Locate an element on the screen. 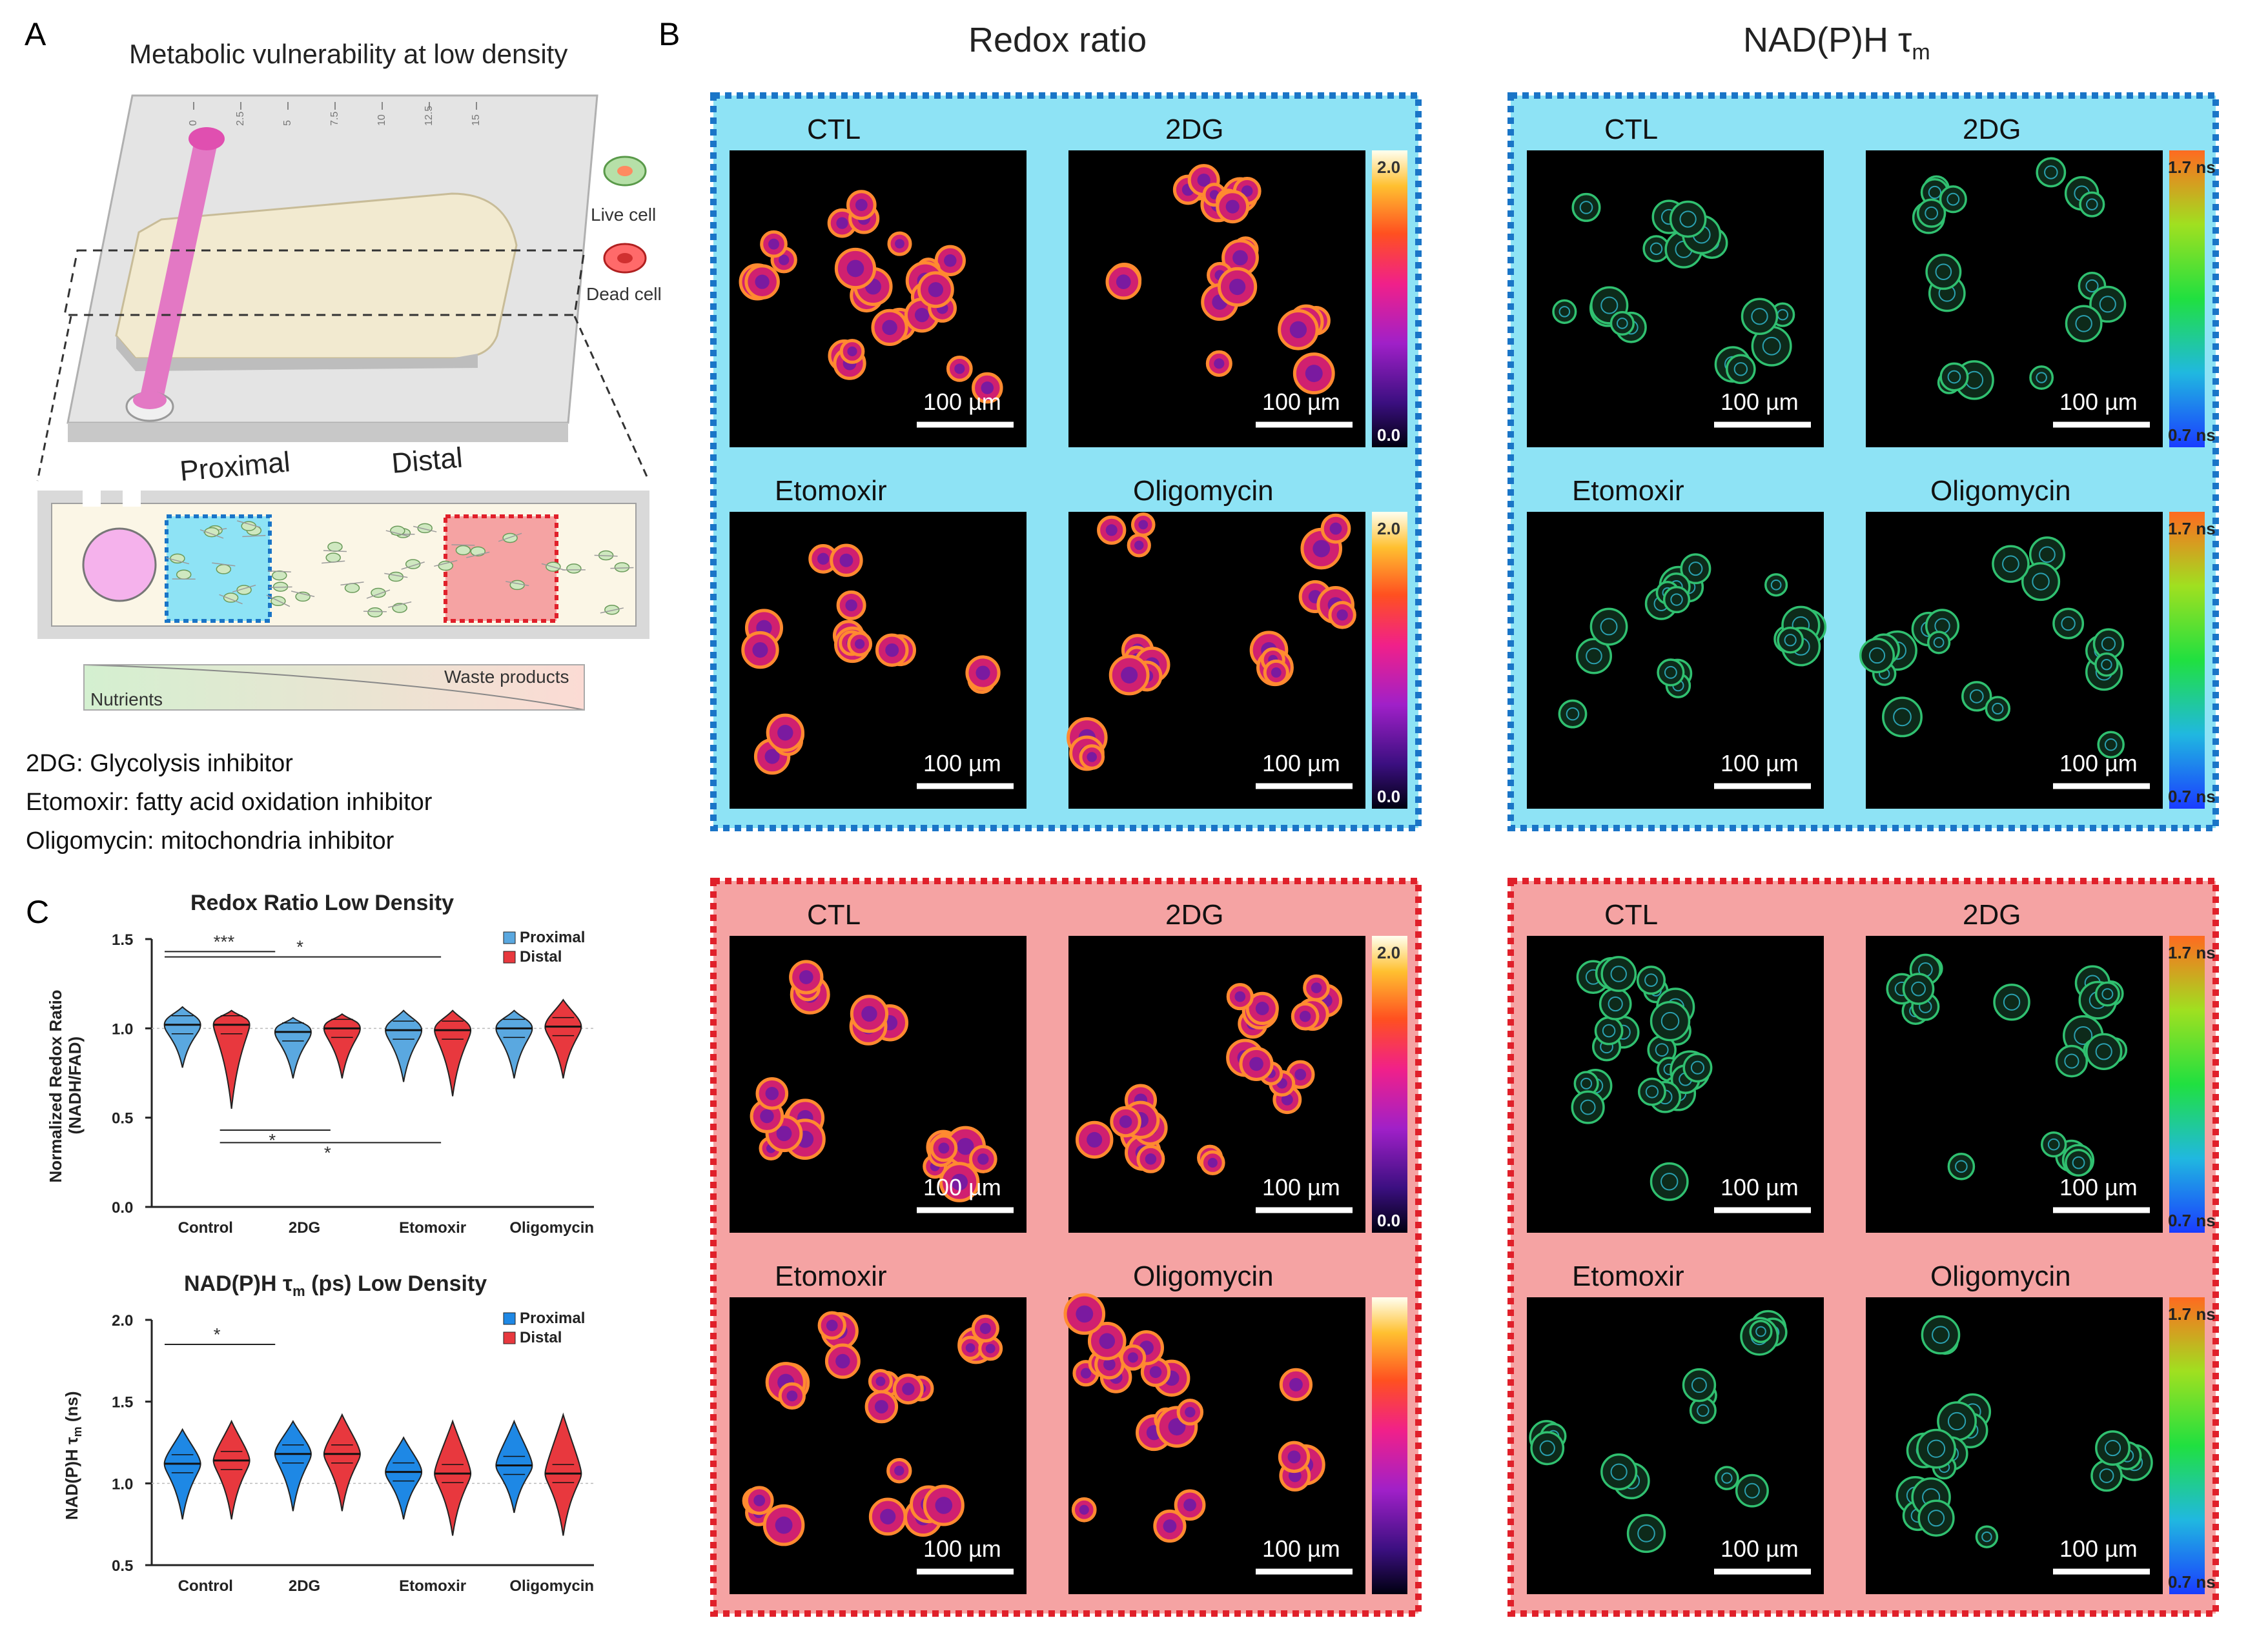 This screenshot has width=2268, height=1640. violin-distal-oligomycin is located at coordinates (563, 1038).